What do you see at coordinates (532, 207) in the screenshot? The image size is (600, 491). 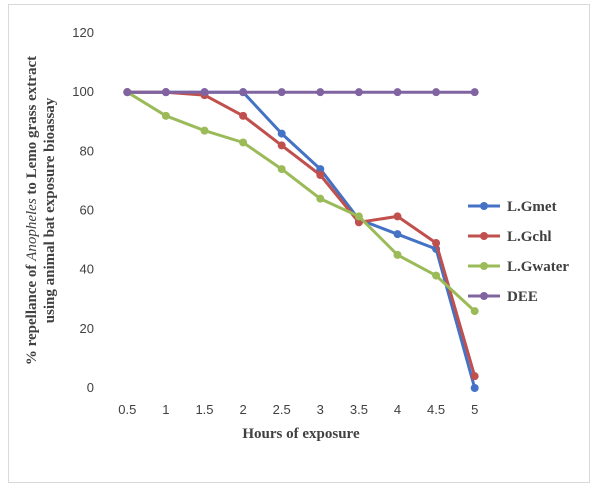 I see `legend-label: L.Gmet` at bounding box center [532, 207].